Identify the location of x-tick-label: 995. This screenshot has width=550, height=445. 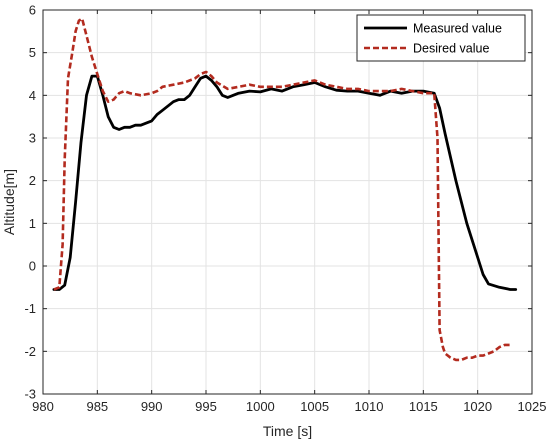
(206, 406).